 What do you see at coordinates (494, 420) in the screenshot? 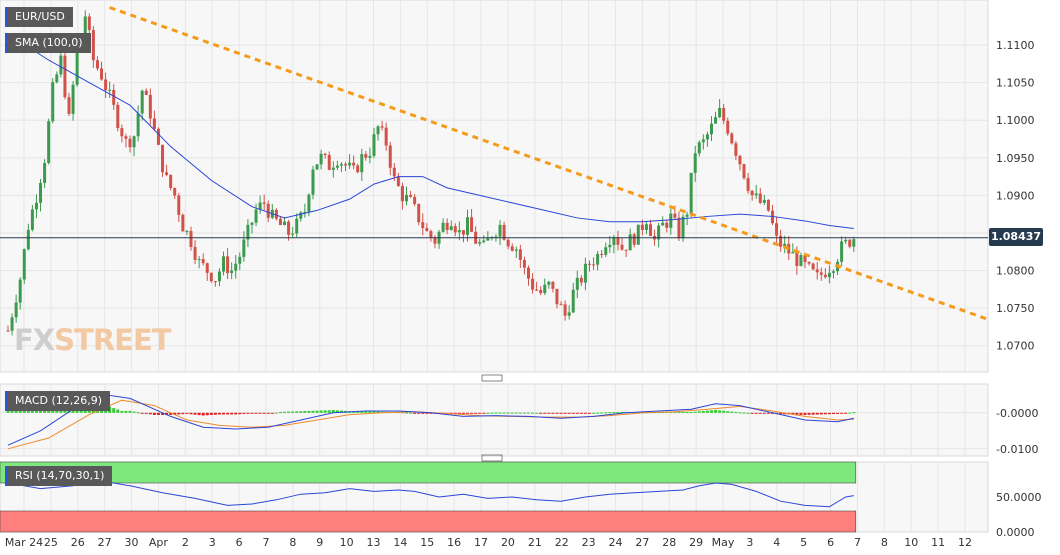
I see `panel-macd` at bounding box center [494, 420].